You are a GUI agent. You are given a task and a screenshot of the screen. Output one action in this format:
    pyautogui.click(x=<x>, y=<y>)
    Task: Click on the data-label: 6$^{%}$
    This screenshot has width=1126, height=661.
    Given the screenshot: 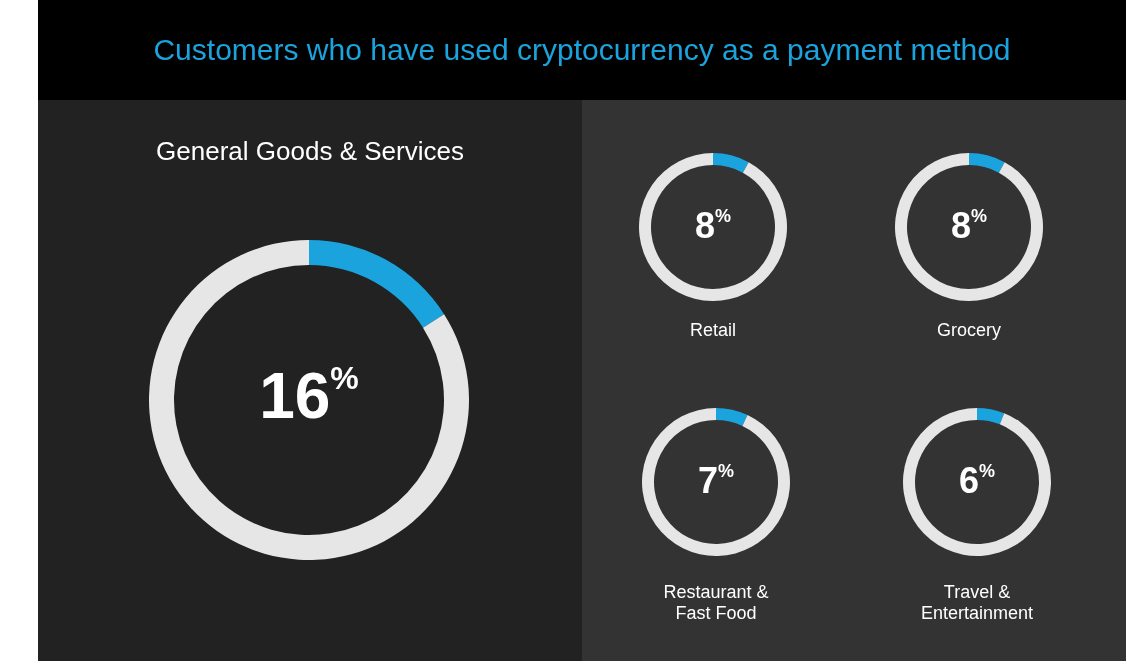 What is the action you would take?
    pyautogui.click(x=977, y=480)
    